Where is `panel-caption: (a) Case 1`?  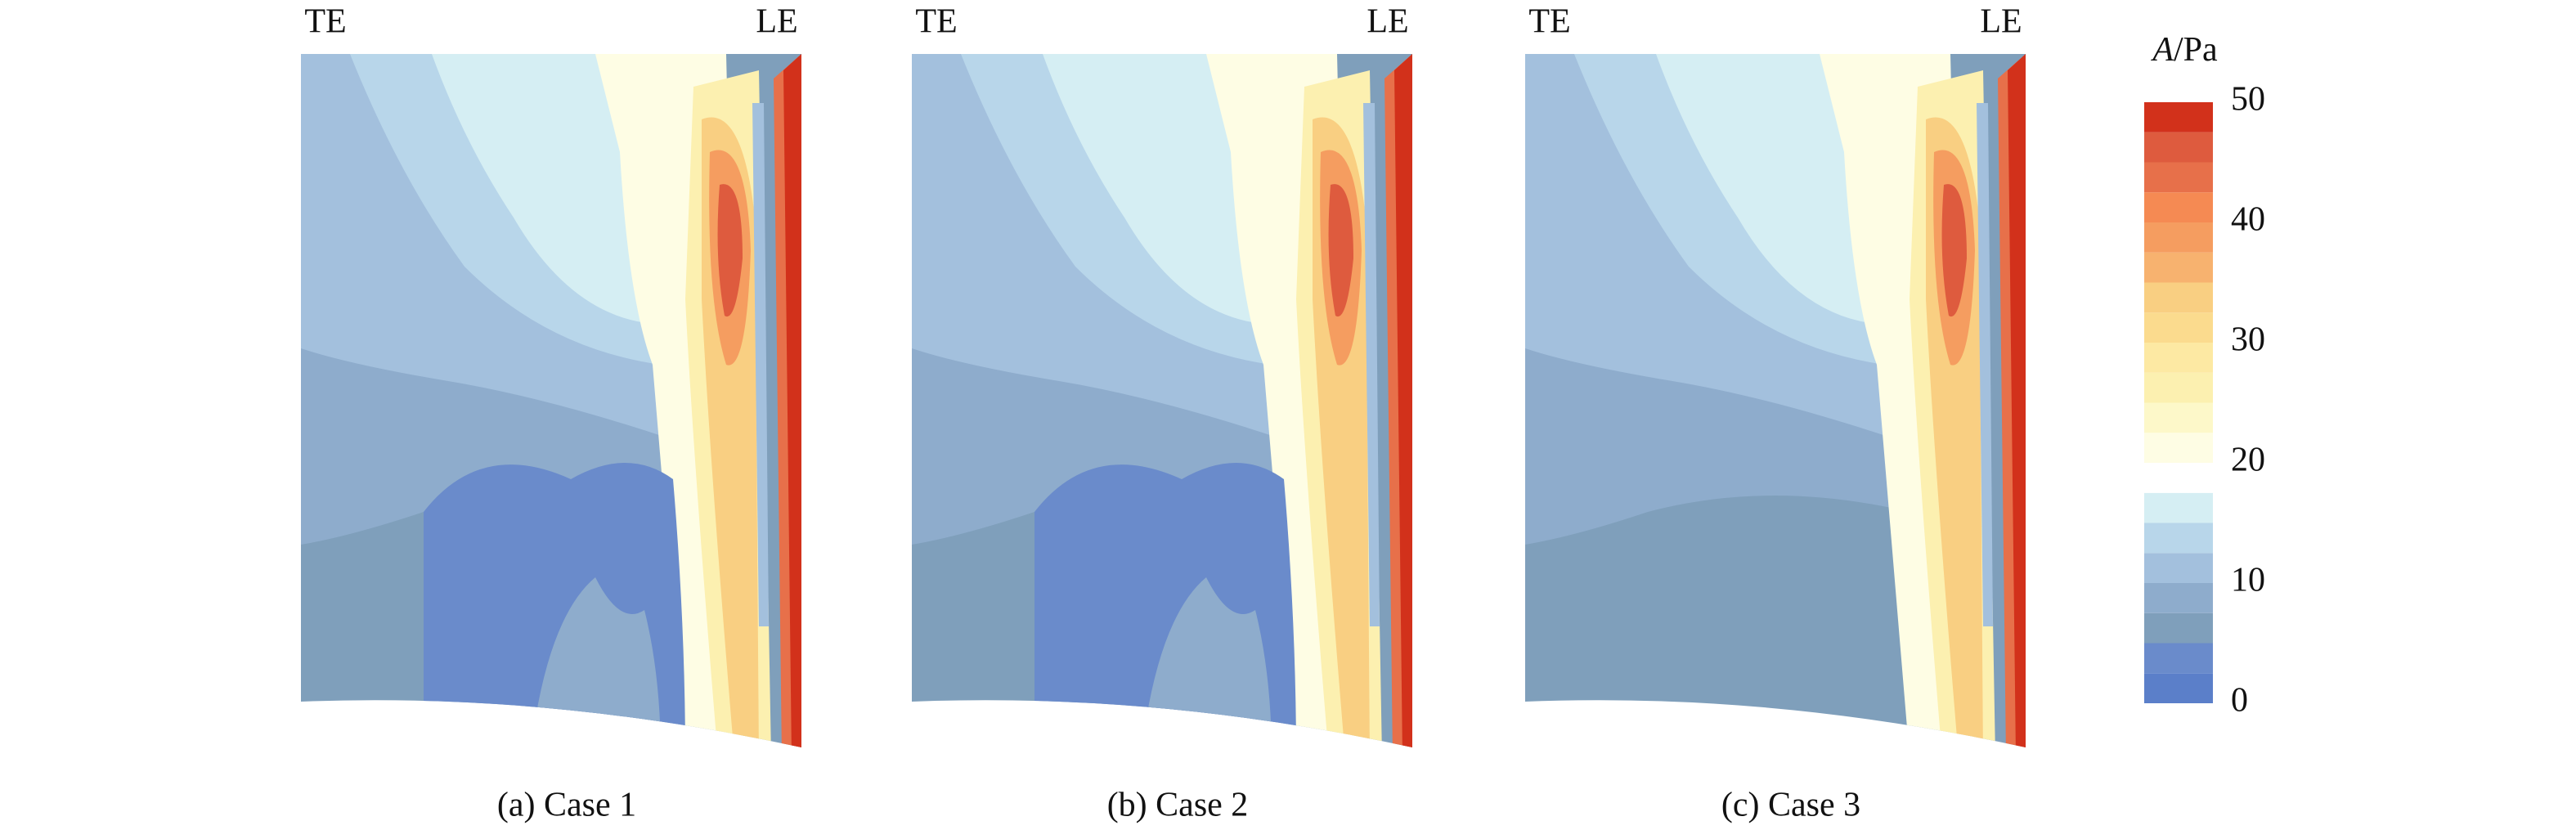 panel-caption: (a) Case 1 is located at coordinates (566, 806).